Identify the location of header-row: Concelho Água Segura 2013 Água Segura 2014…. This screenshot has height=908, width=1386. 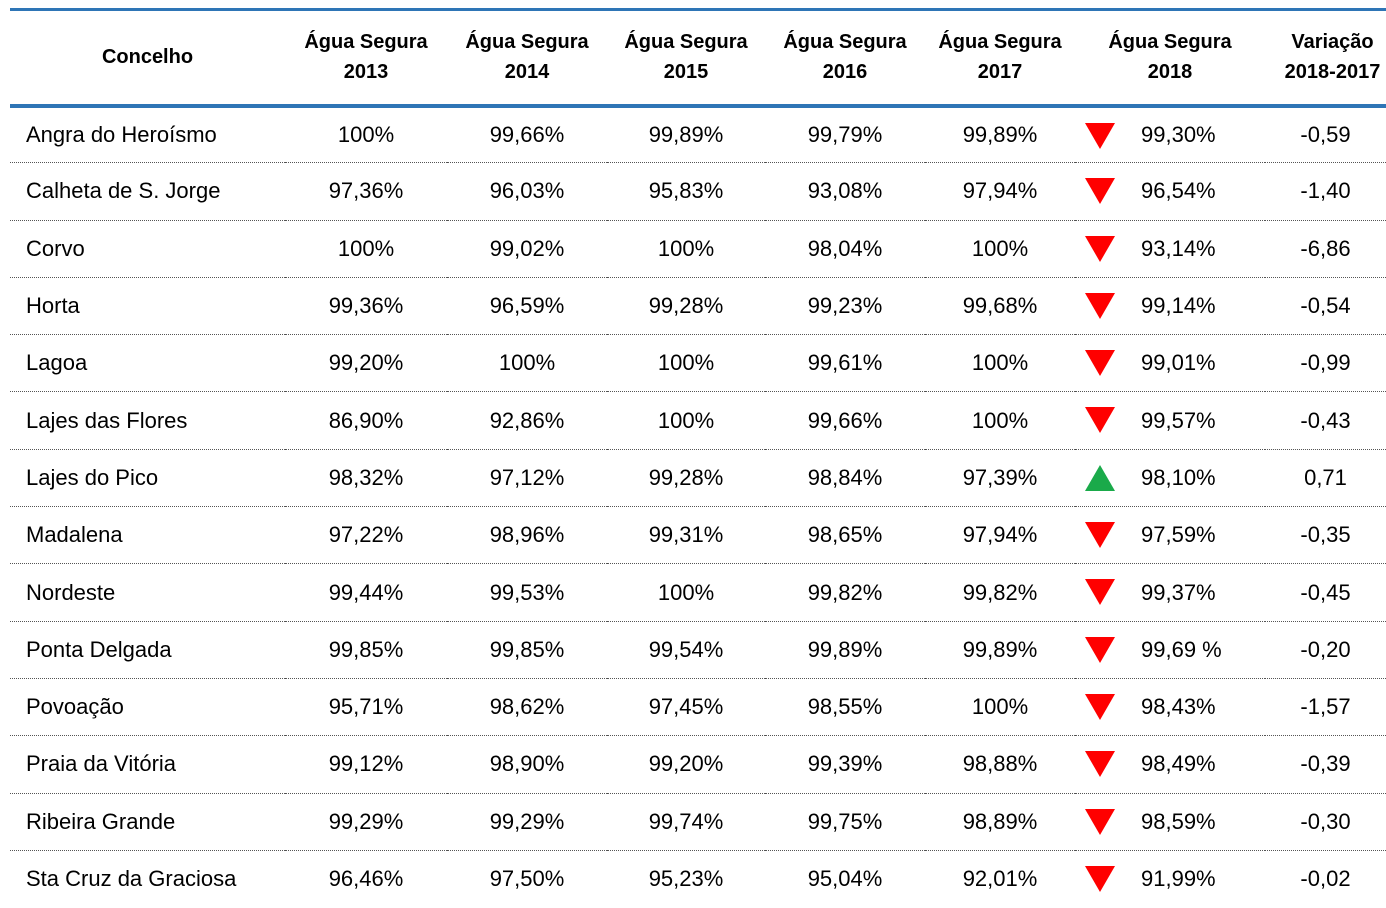
(698, 57).